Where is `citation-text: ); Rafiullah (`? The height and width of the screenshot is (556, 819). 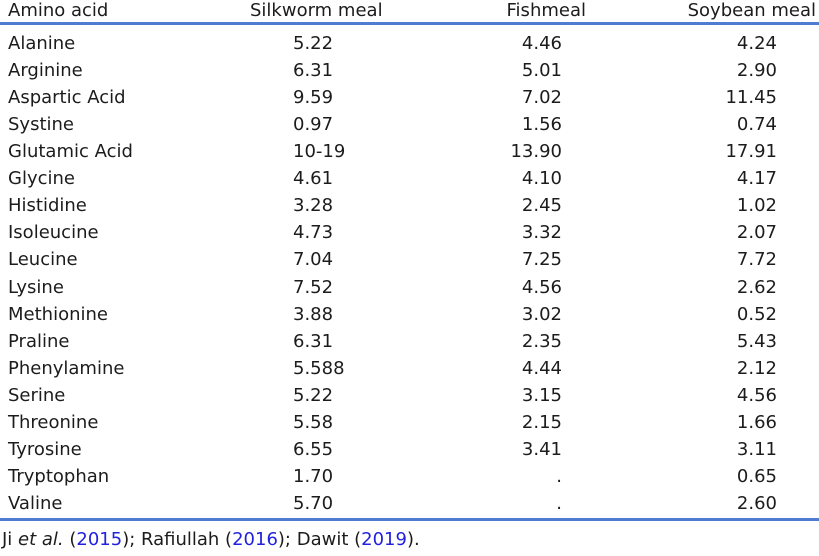 citation-text: ); Rafiullah ( is located at coordinates (177, 539).